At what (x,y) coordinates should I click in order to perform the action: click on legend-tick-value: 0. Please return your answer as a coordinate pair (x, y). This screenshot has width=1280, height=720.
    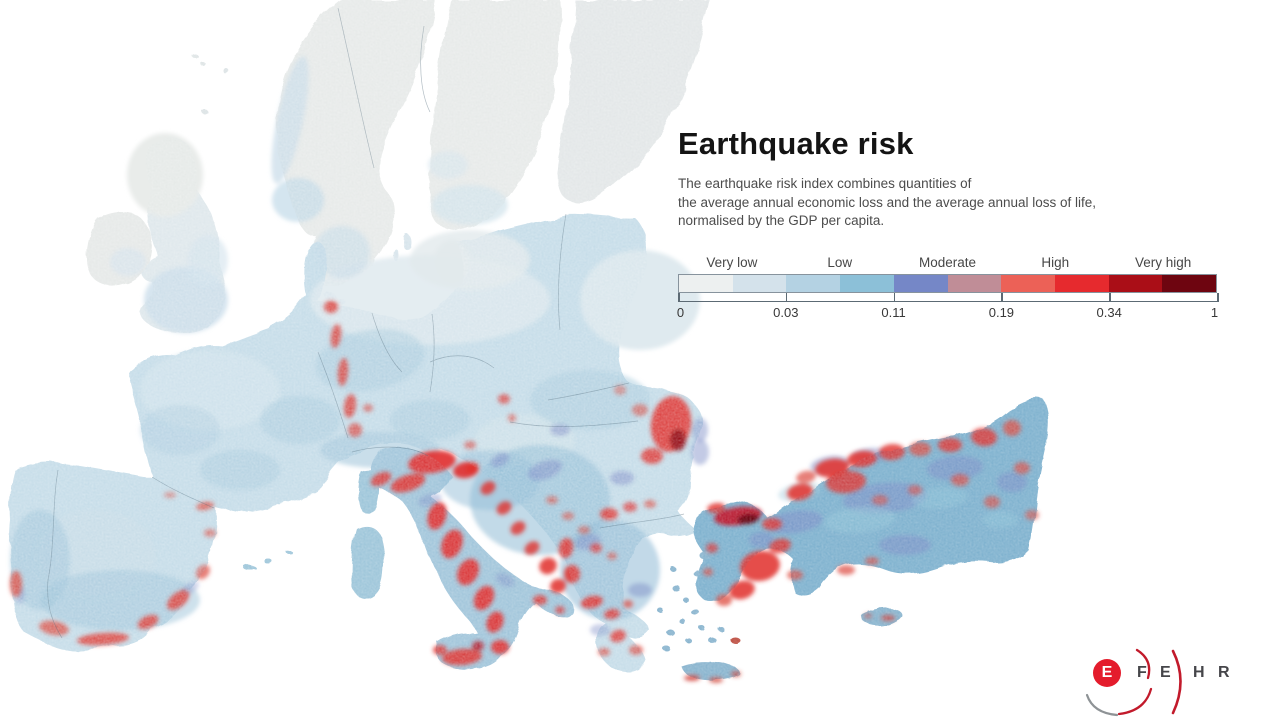
    Looking at the image, I should click on (680, 312).